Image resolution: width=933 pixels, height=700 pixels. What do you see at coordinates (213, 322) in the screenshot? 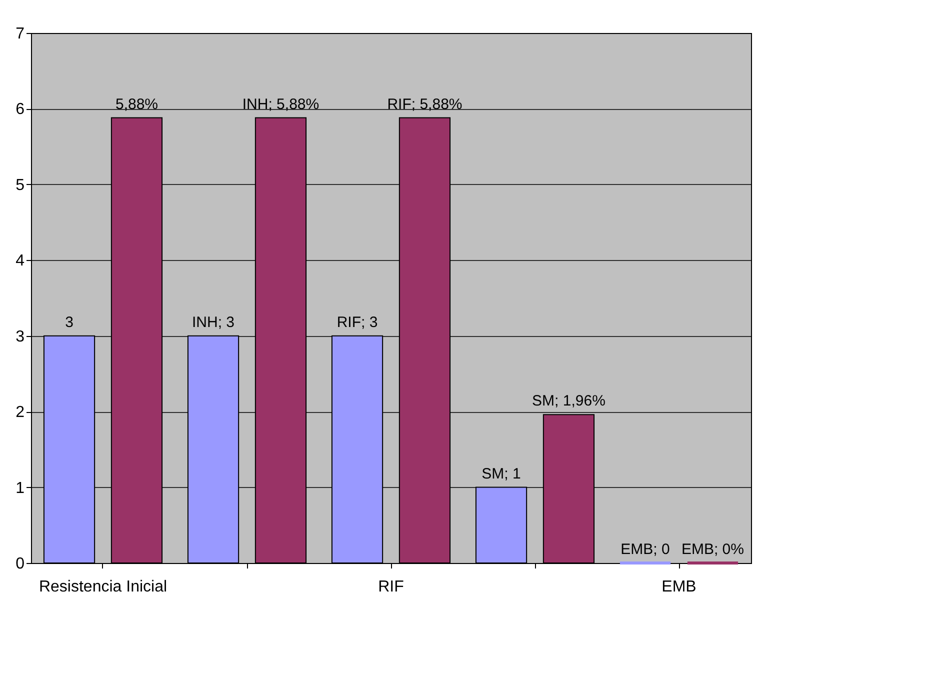
I see `data-label: INH; 3` at bounding box center [213, 322].